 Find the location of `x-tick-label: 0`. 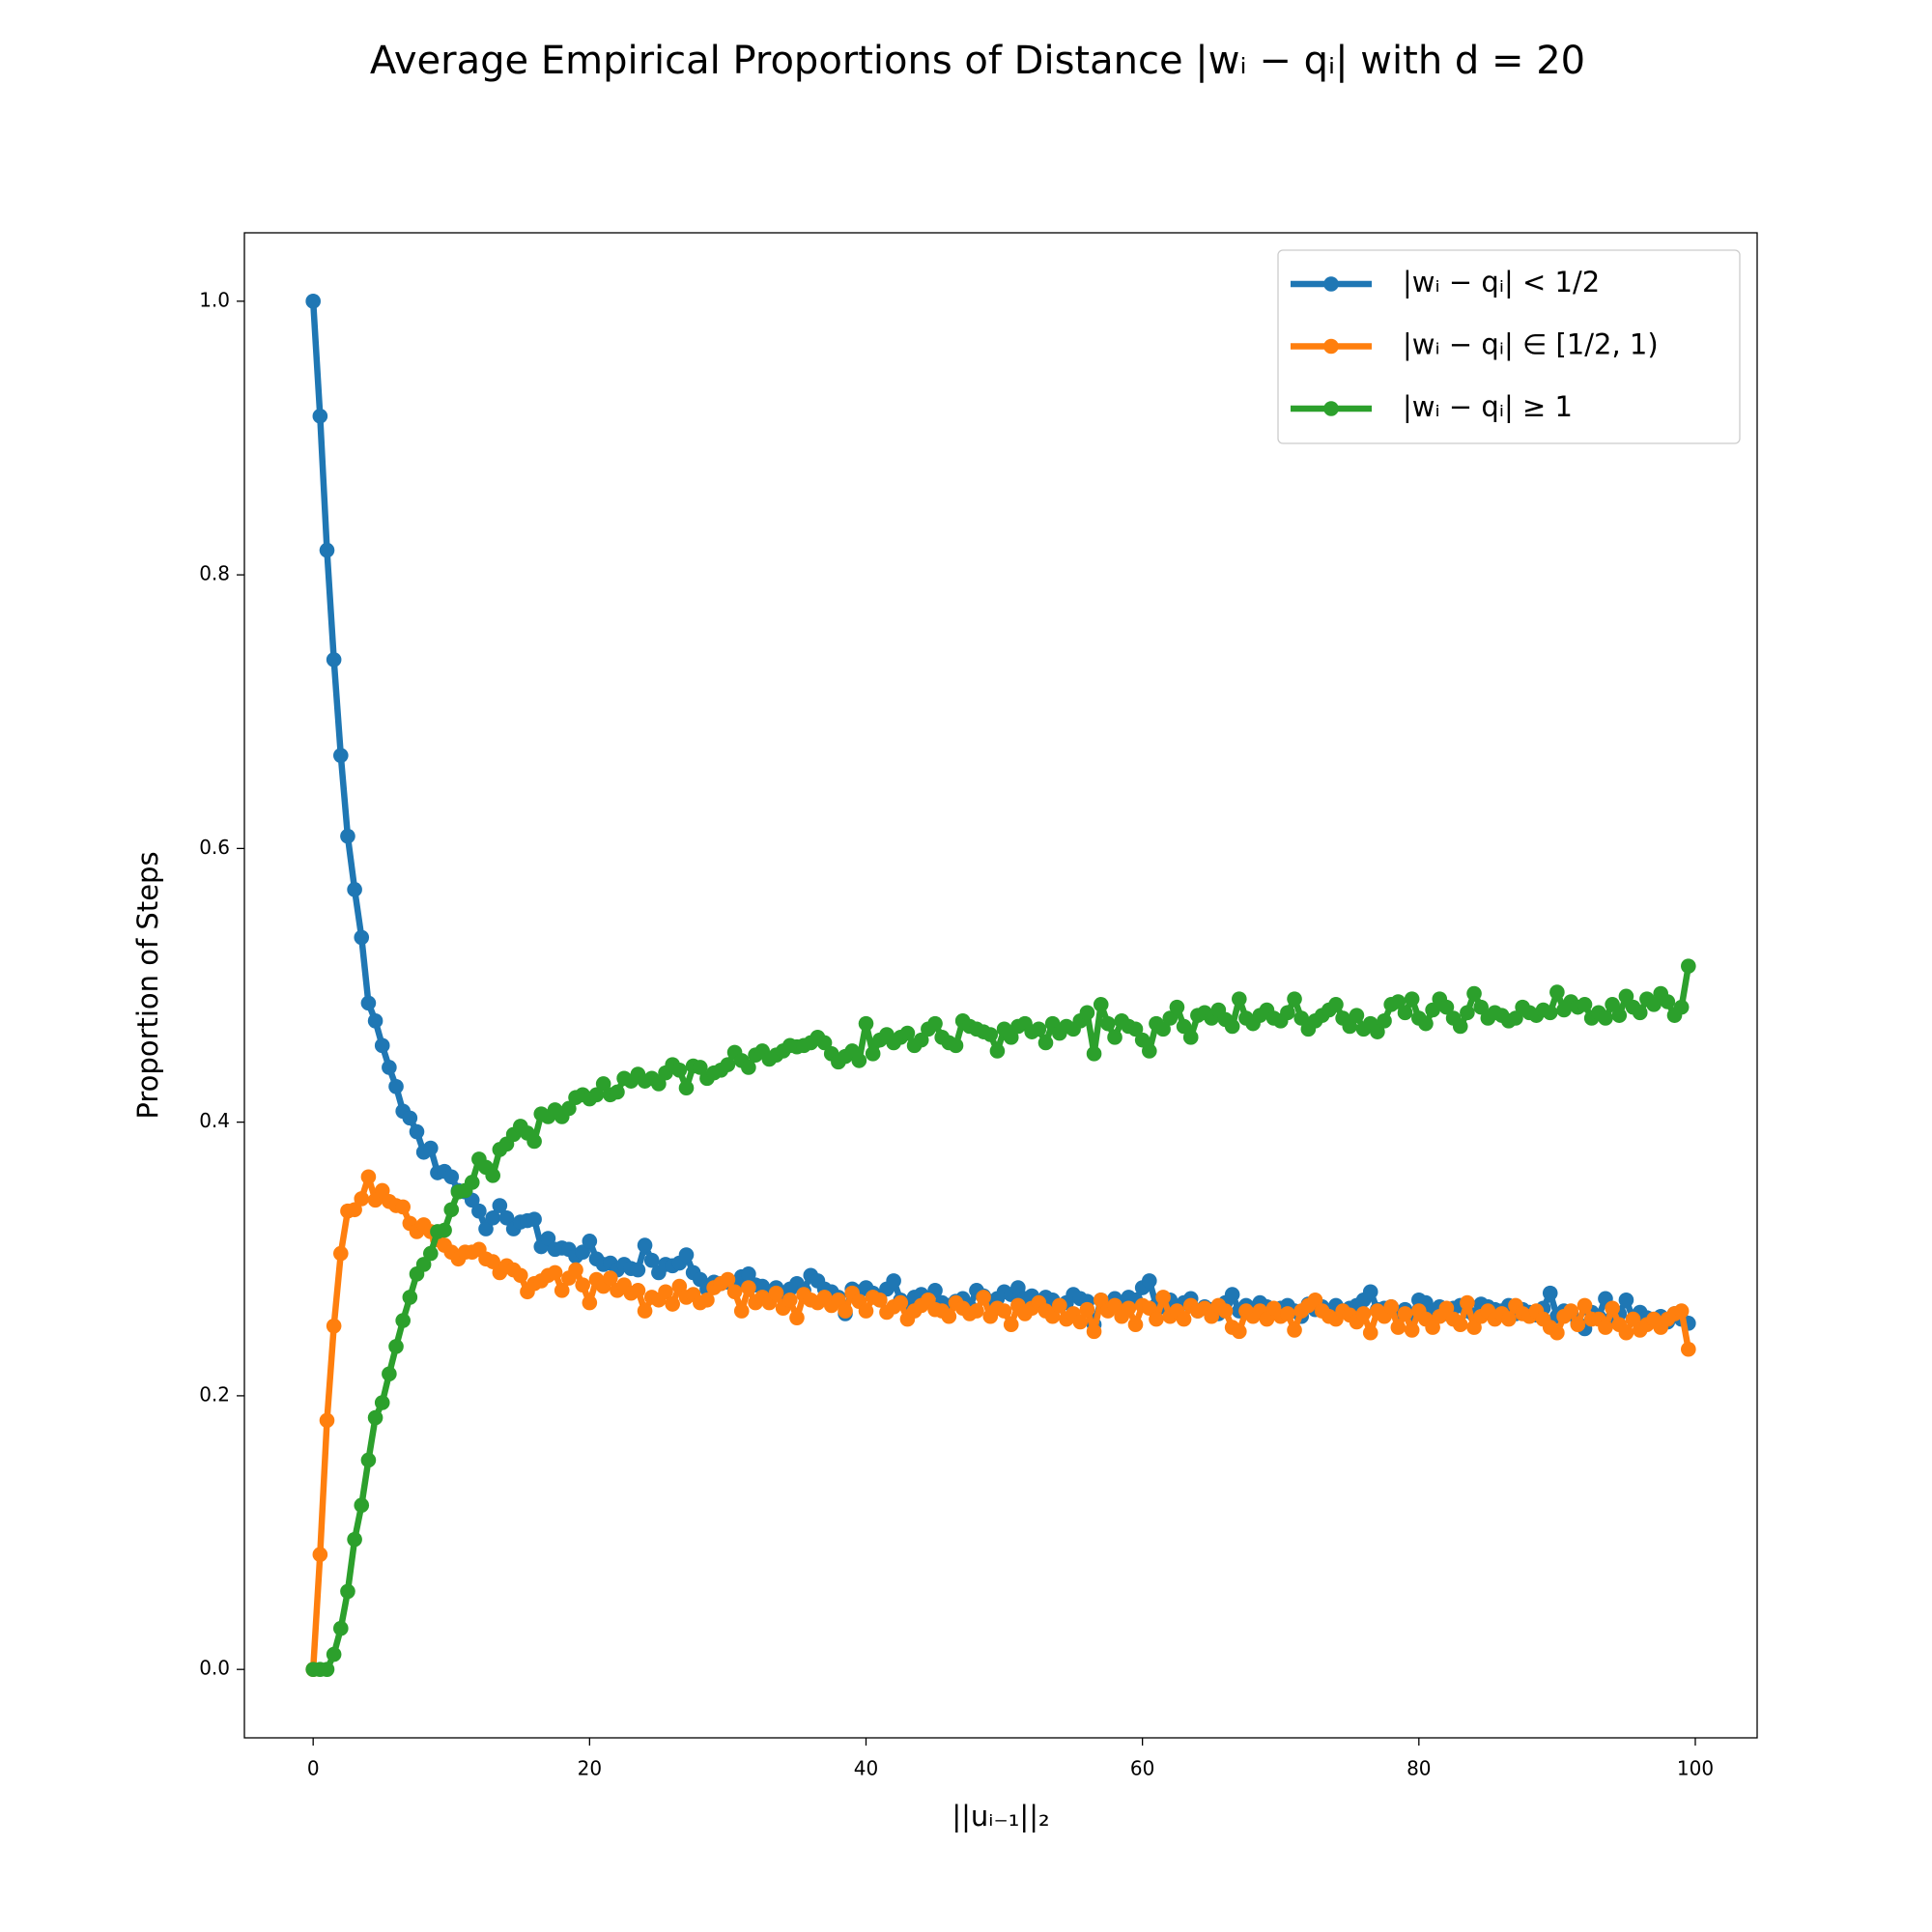

x-tick-label: 0 is located at coordinates (313, 1768).